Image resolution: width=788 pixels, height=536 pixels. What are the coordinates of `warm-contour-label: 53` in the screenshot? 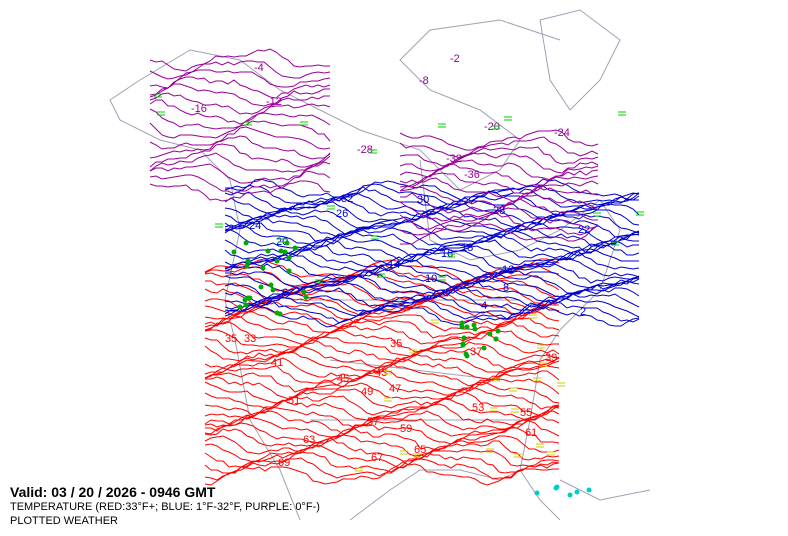 It's located at (478, 408).